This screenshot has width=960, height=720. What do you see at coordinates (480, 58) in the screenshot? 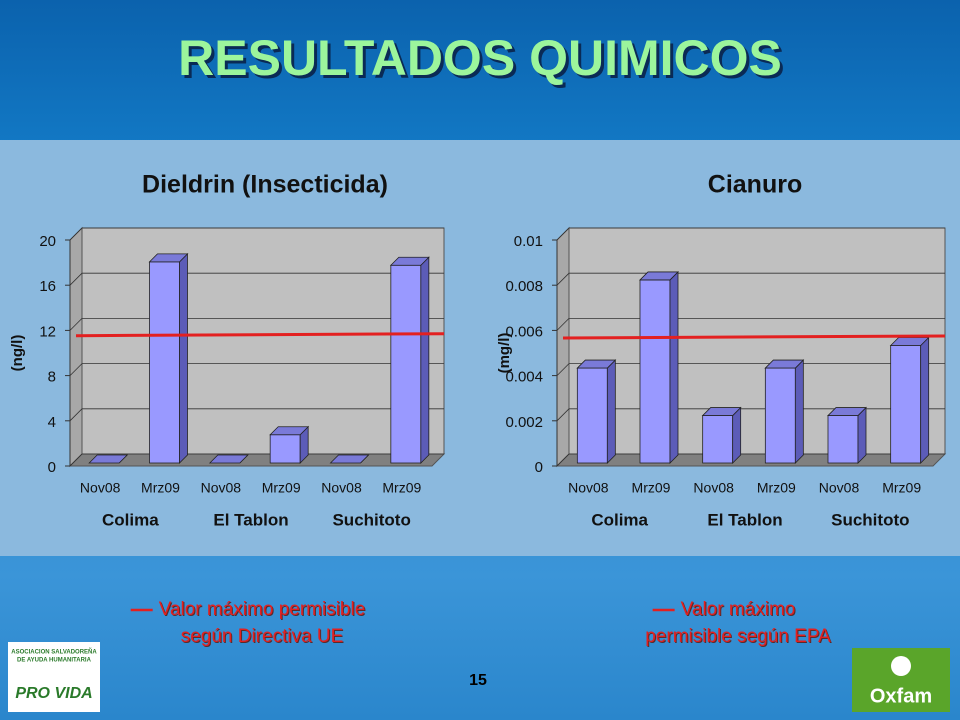
I see `slide-title: RESULTADOS QUIMICOS` at bounding box center [480, 58].